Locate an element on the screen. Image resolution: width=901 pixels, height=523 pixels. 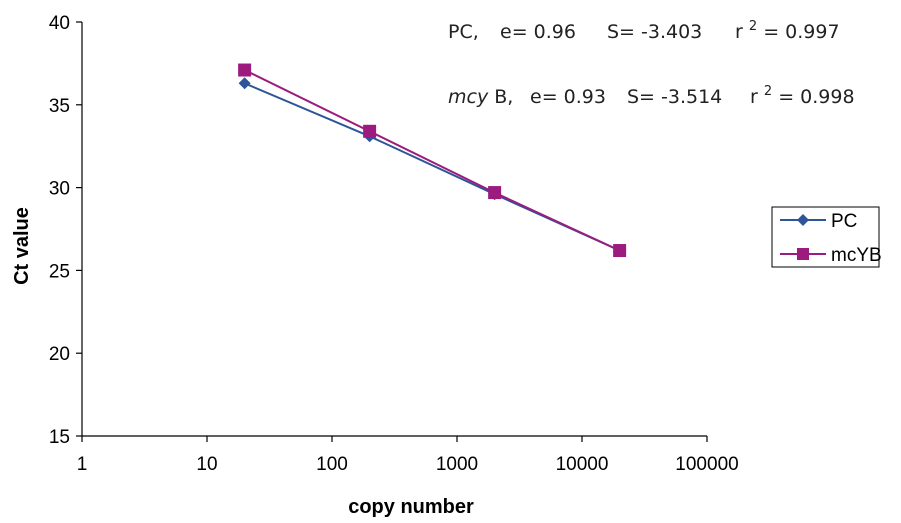
x-tick-label-1000: 1000 is located at coordinates (457, 464).